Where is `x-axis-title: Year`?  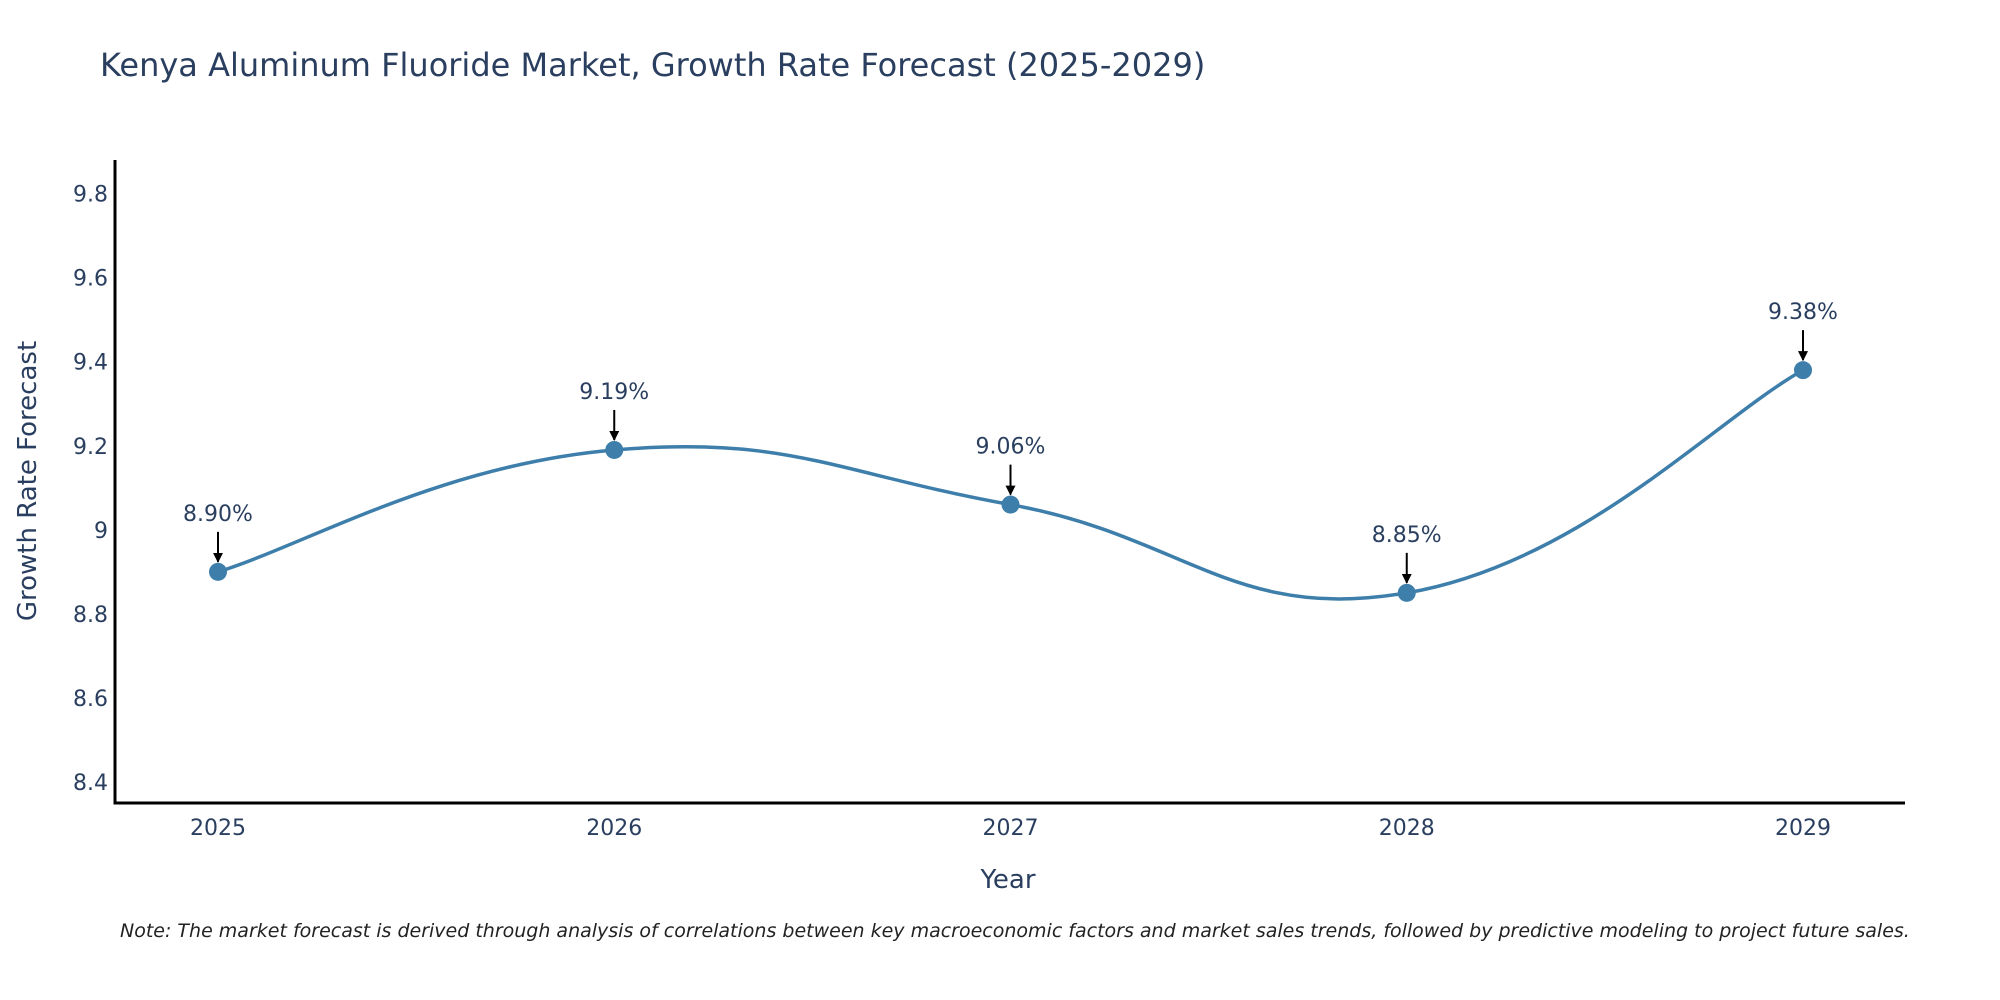 x-axis-title: Year is located at coordinates (1007, 880).